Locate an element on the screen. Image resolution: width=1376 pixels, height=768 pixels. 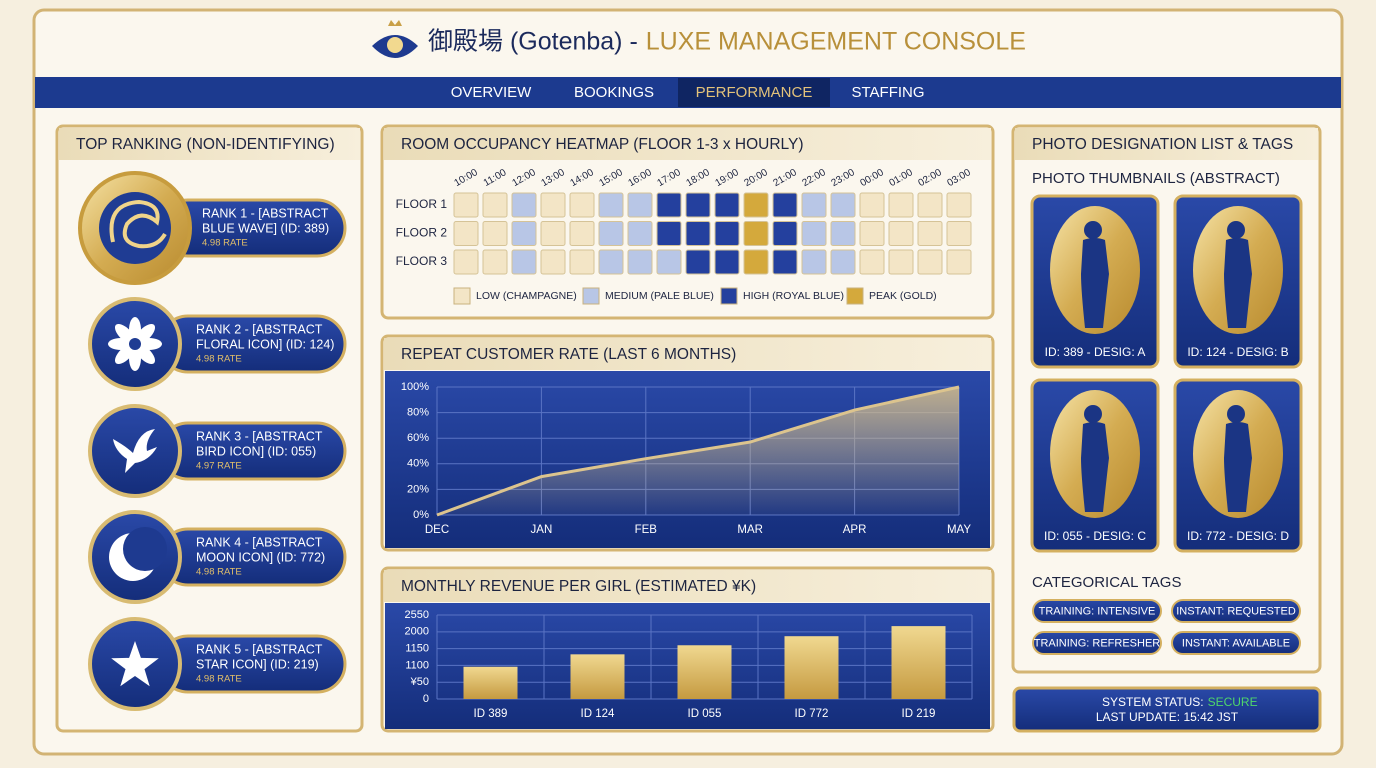
rank-label: RANK 4 - [ABSTRACT is located at coordinates (259, 542).